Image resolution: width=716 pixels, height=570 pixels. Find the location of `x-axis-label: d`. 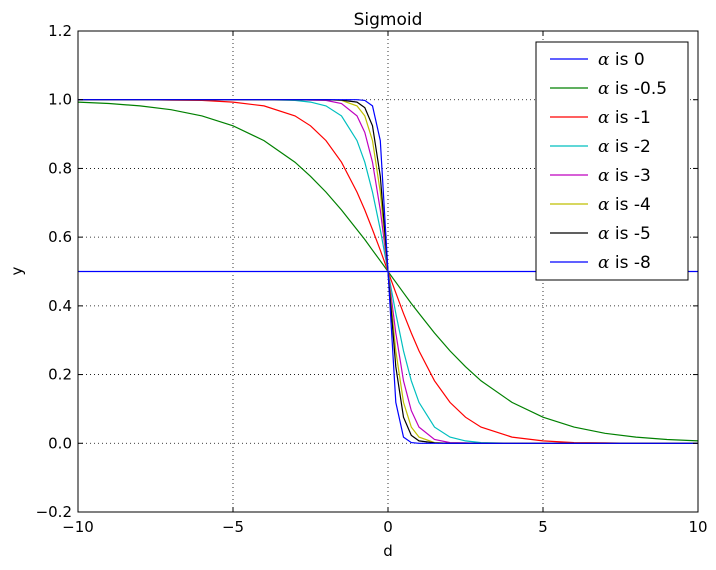

x-axis-label: d is located at coordinates (388, 551).